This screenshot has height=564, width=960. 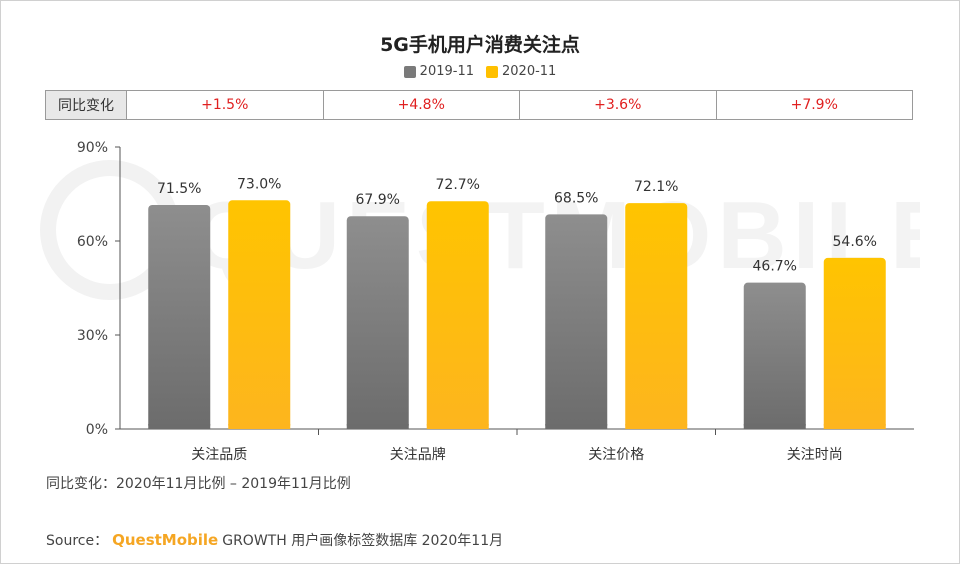 What do you see at coordinates (480, 71) in the screenshot?
I see `legend: 2019-11 2020-11` at bounding box center [480, 71].